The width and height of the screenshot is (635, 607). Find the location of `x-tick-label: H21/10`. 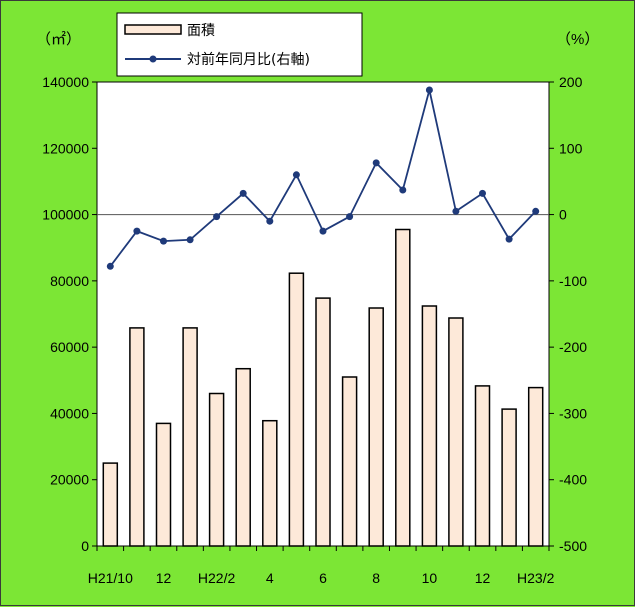

x-tick-label: H21/10 is located at coordinates (110, 578).